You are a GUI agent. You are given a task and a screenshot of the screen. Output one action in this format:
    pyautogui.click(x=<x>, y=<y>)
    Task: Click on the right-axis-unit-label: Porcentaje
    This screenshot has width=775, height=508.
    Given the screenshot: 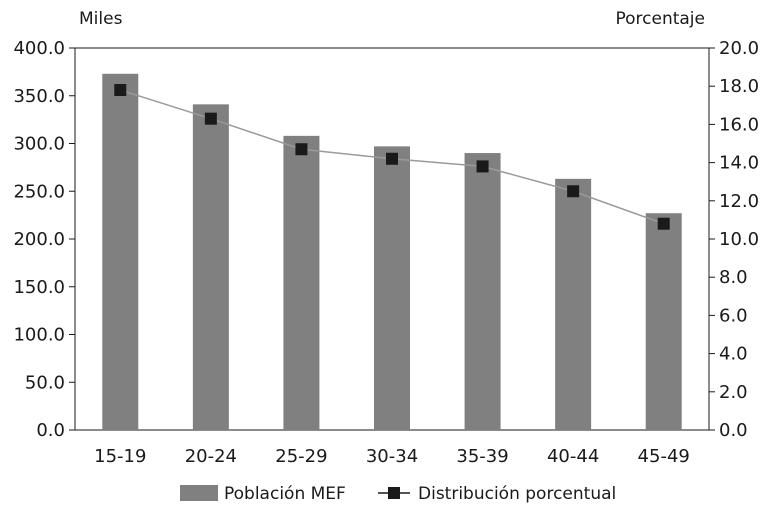 What is the action you would take?
    pyautogui.click(x=660, y=19)
    